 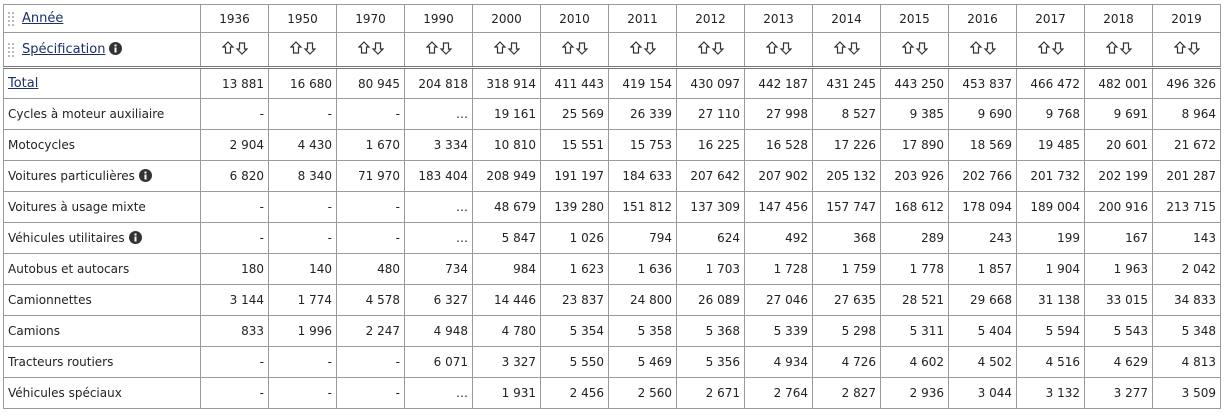 I want to click on year-header: 2014, so click(x=846, y=18).